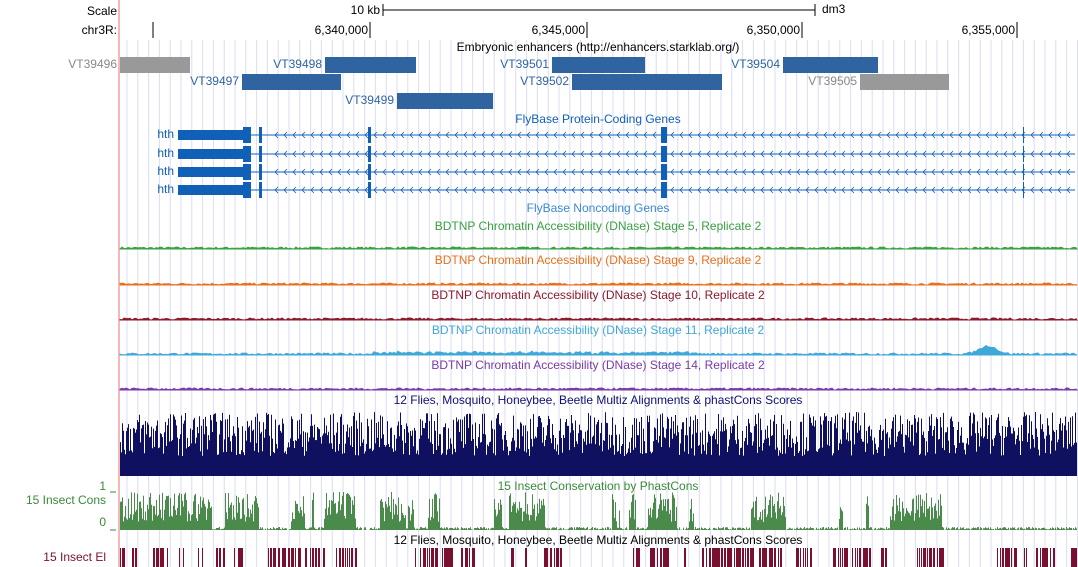  I want to click on axis-max: 1, so click(102, 486).